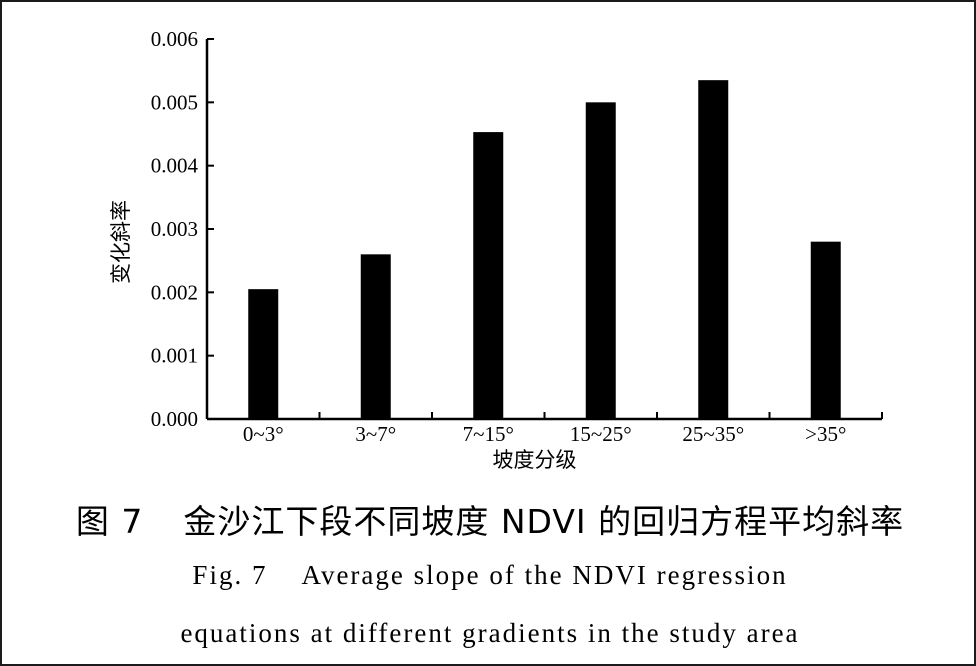 The height and width of the screenshot is (666, 976). What do you see at coordinates (174, 102) in the screenshot?
I see `y-tick-label: 0.005` at bounding box center [174, 102].